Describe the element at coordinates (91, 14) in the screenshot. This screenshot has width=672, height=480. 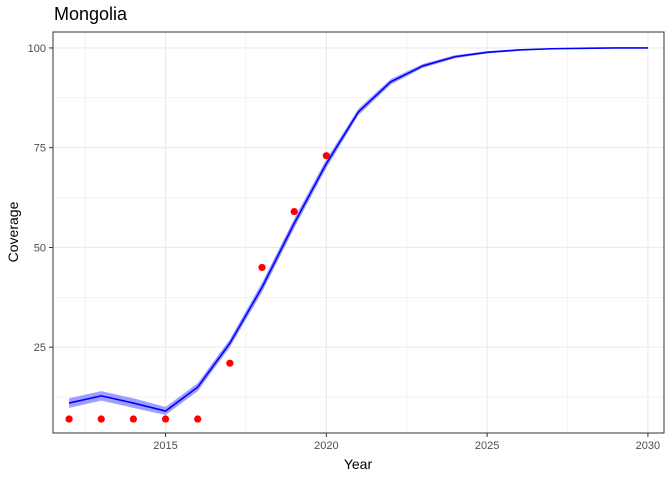
I see `chart-title: Mongolia` at that location.